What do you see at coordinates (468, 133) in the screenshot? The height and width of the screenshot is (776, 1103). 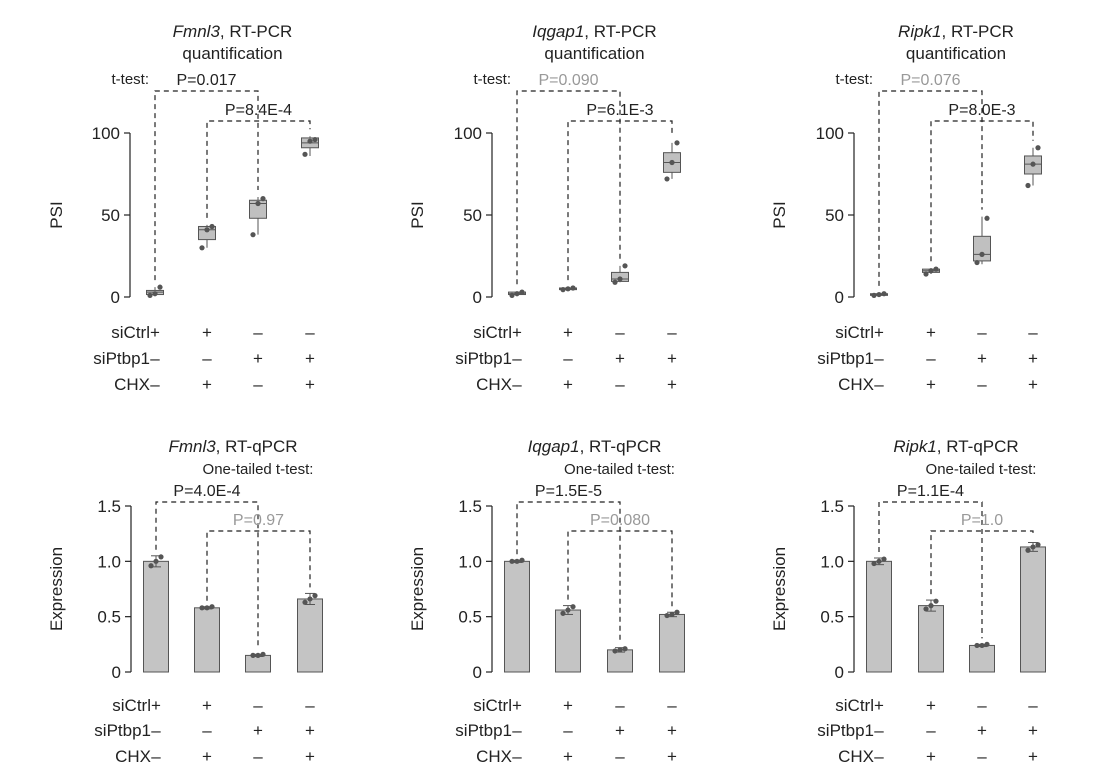 I see `y-tick-label: 100` at bounding box center [468, 133].